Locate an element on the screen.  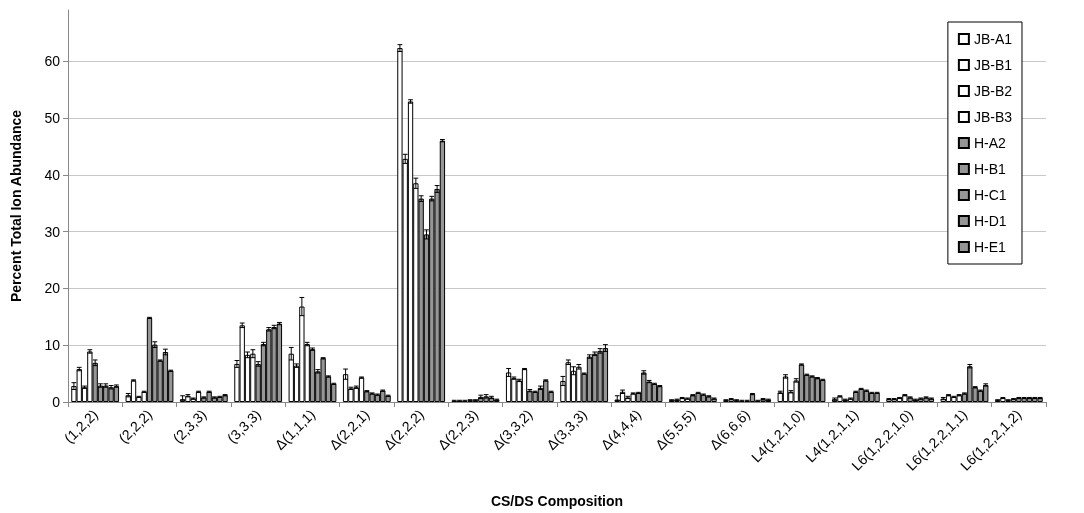
legend-label: H-E1 is located at coordinates (989, 247).